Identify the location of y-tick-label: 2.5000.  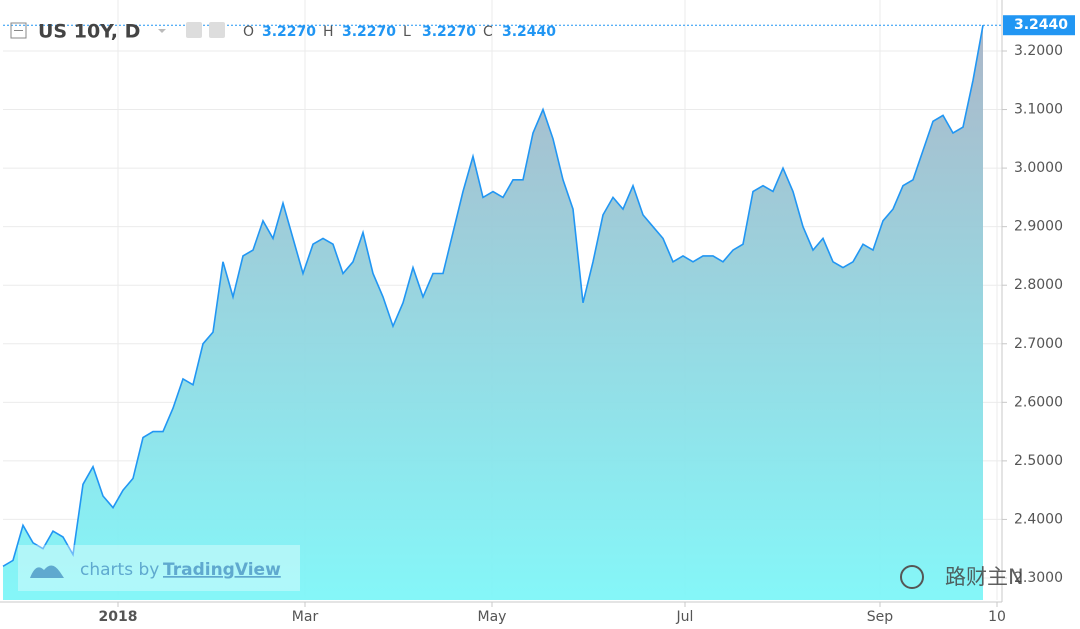
(1038, 461).